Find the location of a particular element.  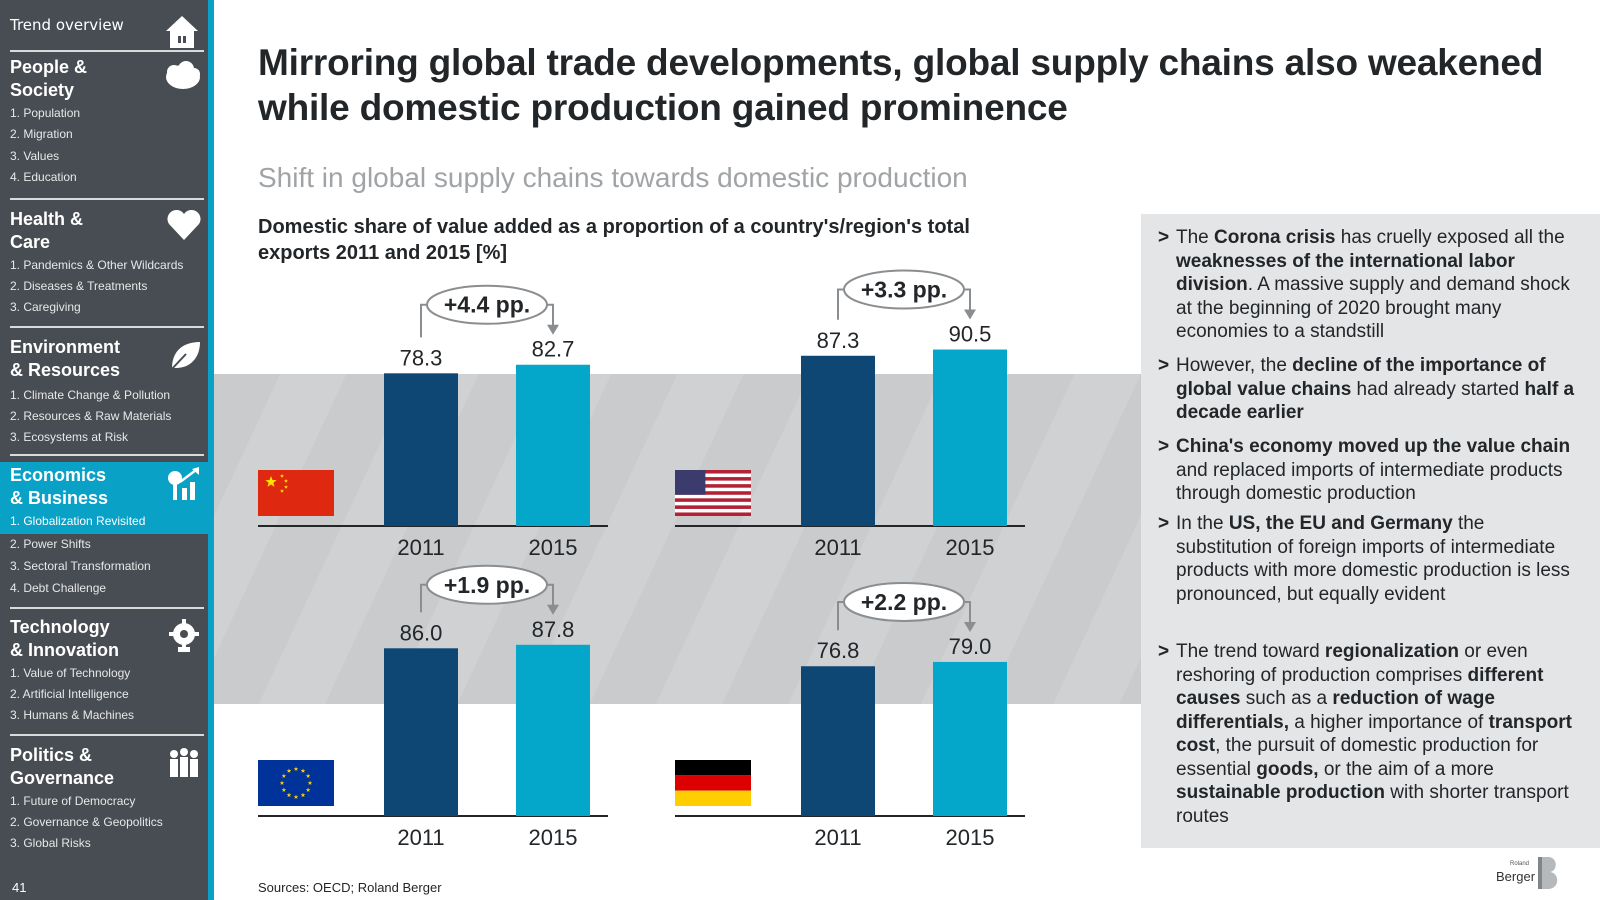

sidebar-item-values: 3. Values is located at coordinates (35, 156).